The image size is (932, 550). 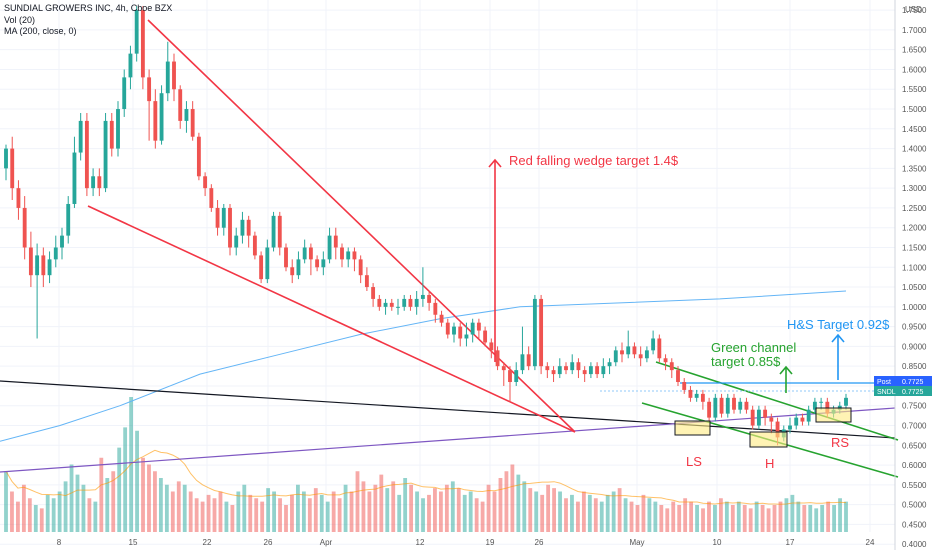 What do you see at coordinates (495, 163) in the screenshot?
I see `wedge-target-arrow-head` at bounding box center [495, 163].